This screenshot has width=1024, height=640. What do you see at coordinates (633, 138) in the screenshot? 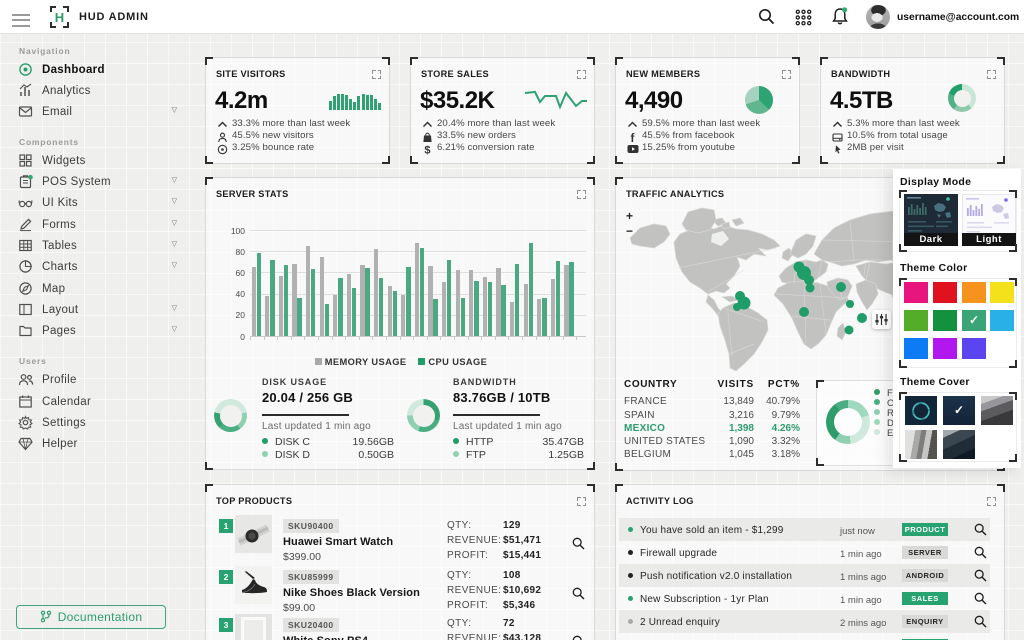
I see `svg-text: f` at bounding box center [633, 138].